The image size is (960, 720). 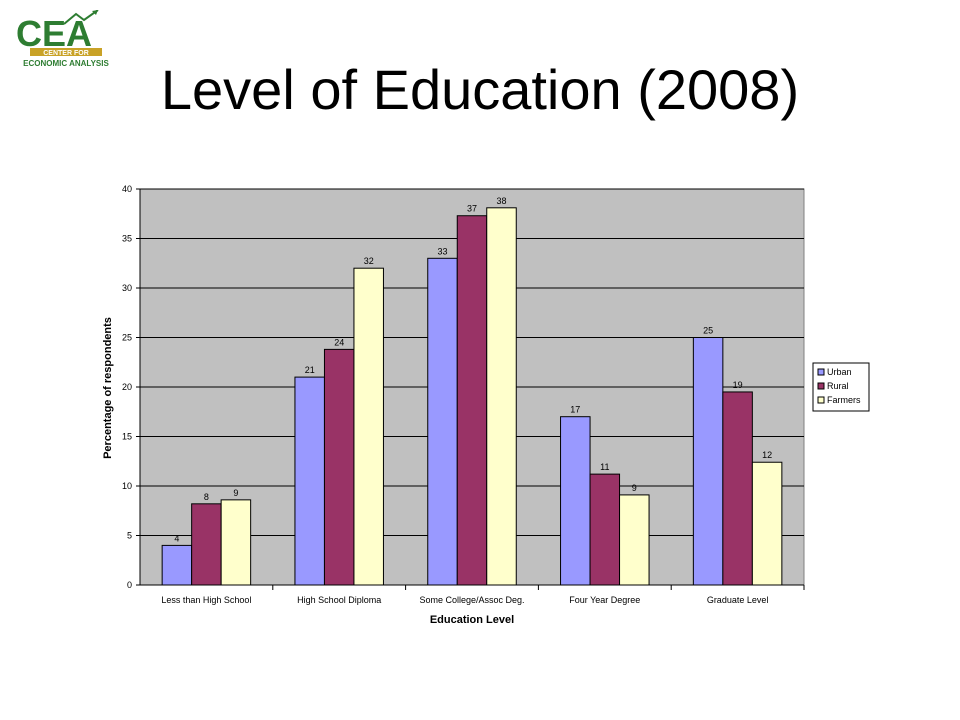 What do you see at coordinates (839, 372) in the screenshot?
I see `legend-label-urban: Urban` at bounding box center [839, 372].